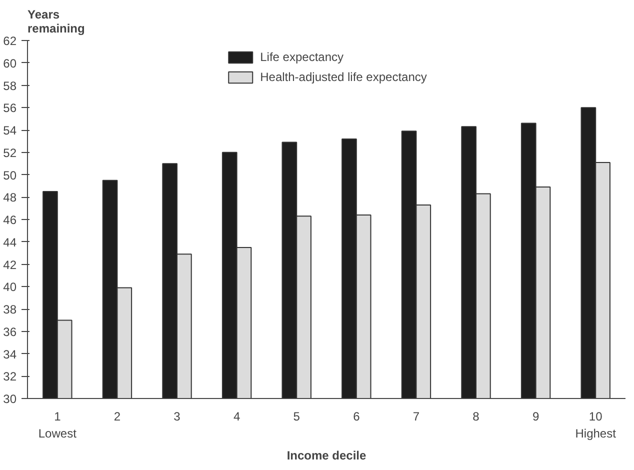  Describe the element at coordinates (536, 417) in the screenshot. I see `x-tick-label: 9` at that location.